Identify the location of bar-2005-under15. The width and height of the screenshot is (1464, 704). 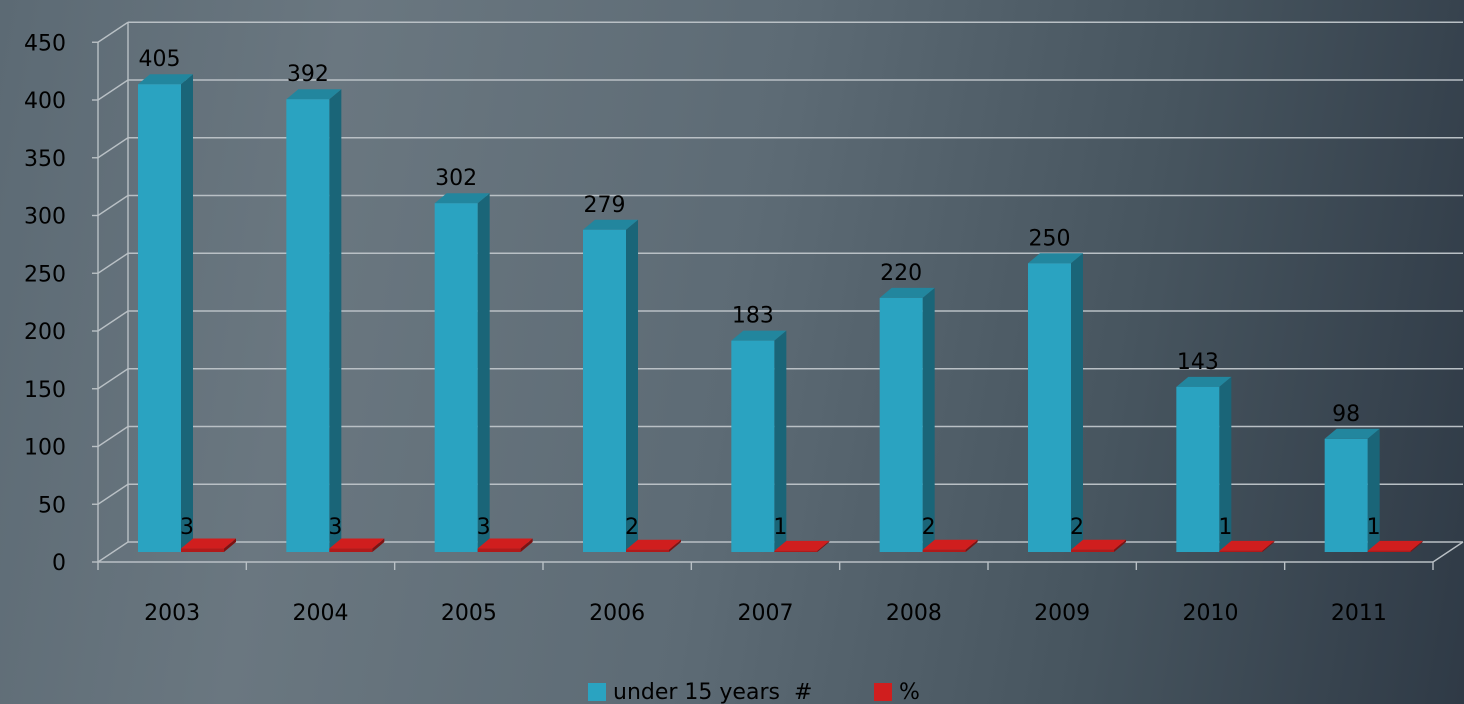
(462, 372).